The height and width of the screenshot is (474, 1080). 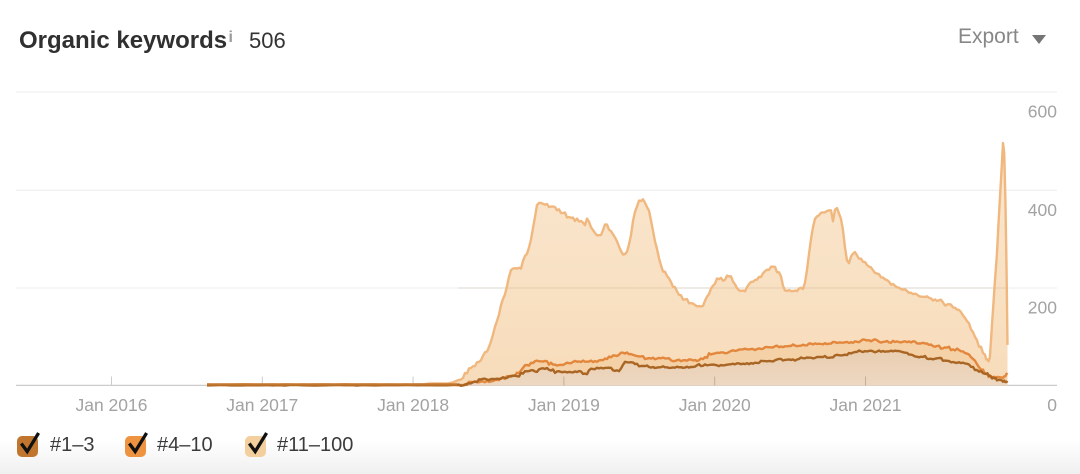 I want to click on svg-text: Jan 2021, so click(x=865, y=405).